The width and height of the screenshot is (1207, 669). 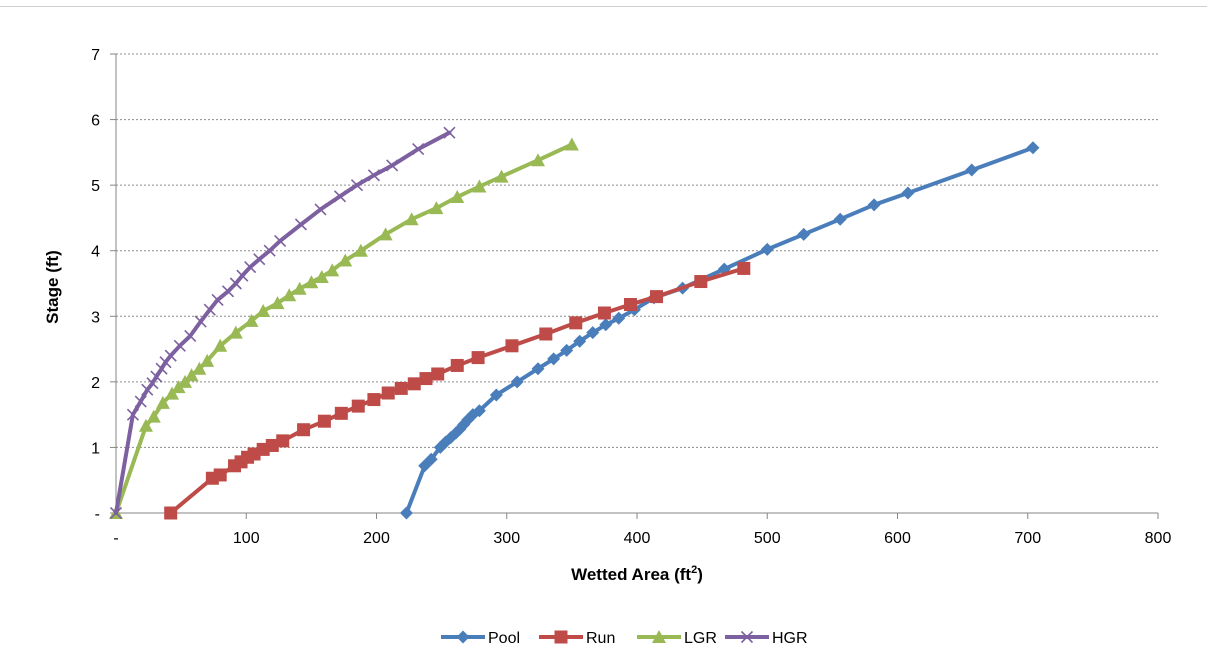 I want to click on y-tick-label: 5, so click(x=95, y=186).